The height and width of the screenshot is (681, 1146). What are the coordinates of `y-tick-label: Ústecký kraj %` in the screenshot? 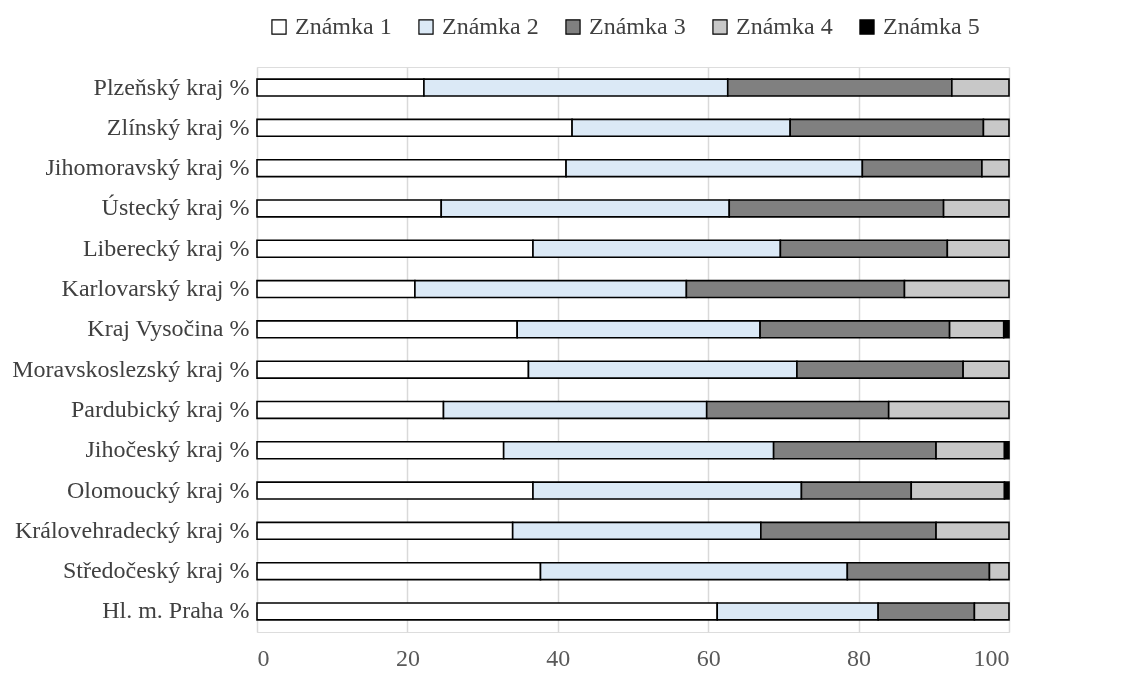 It's located at (175, 207).